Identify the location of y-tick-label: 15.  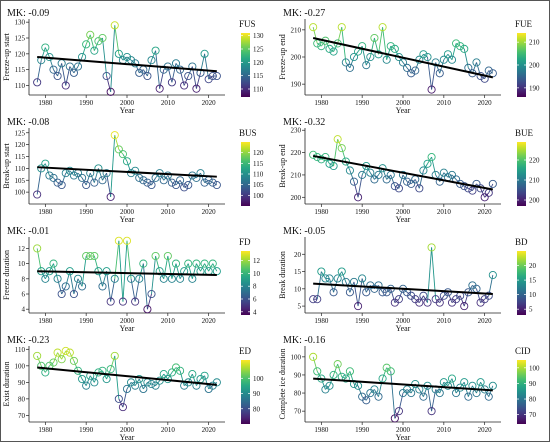
(298, 272).